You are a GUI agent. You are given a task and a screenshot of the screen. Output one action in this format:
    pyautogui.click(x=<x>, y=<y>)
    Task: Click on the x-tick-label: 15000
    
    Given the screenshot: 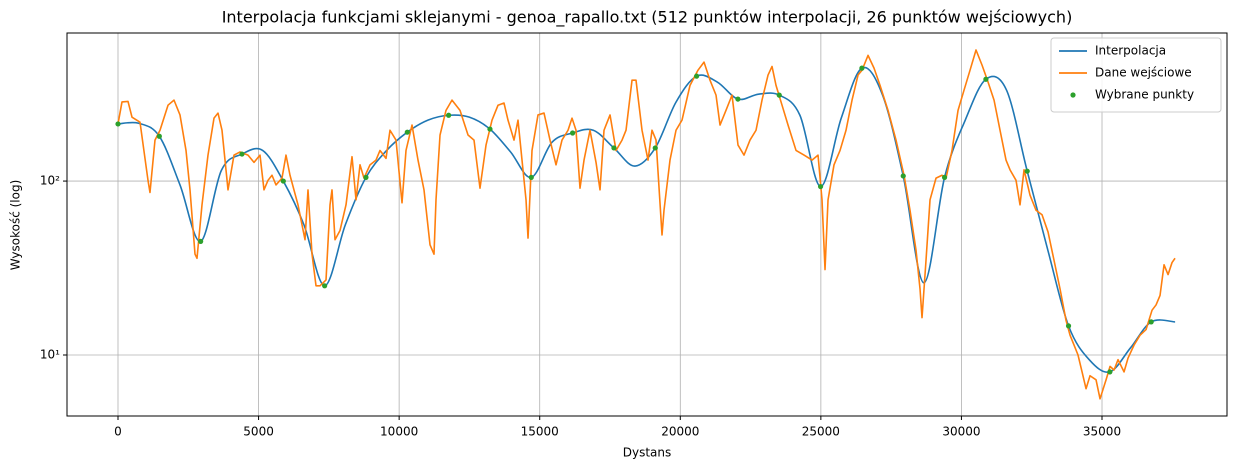 What is the action you would take?
    pyautogui.click(x=540, y=432)
    